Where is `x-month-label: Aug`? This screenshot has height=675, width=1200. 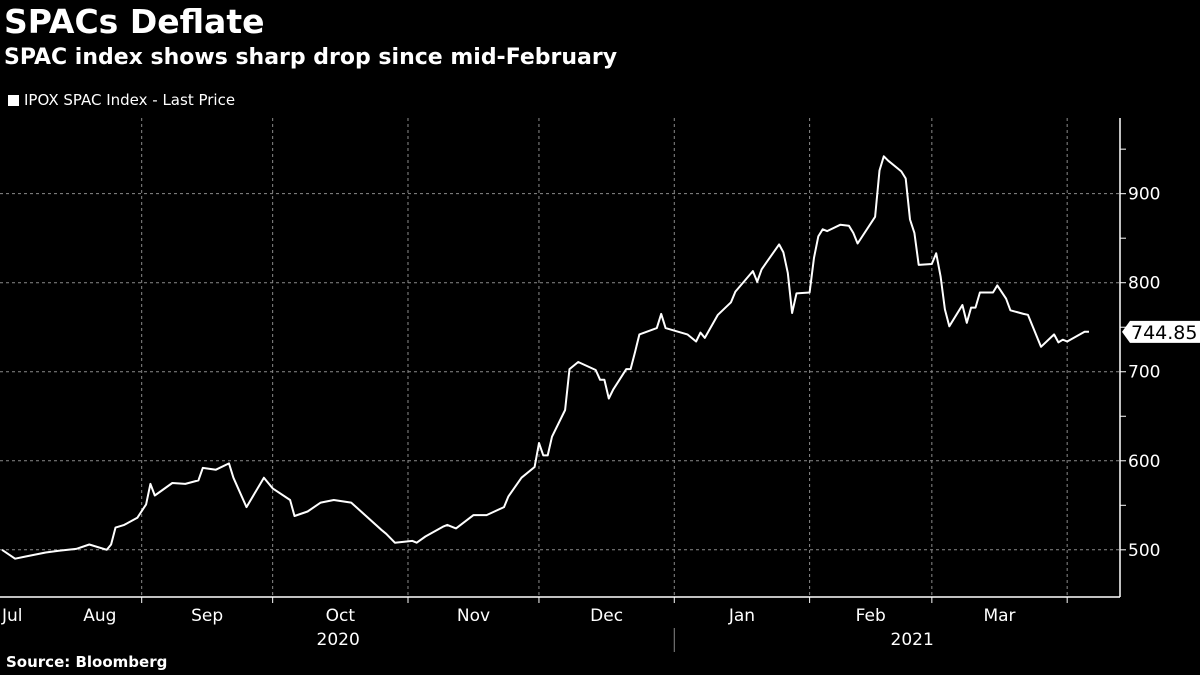
x-month-label: Aug is located at coordinates (99, 616).